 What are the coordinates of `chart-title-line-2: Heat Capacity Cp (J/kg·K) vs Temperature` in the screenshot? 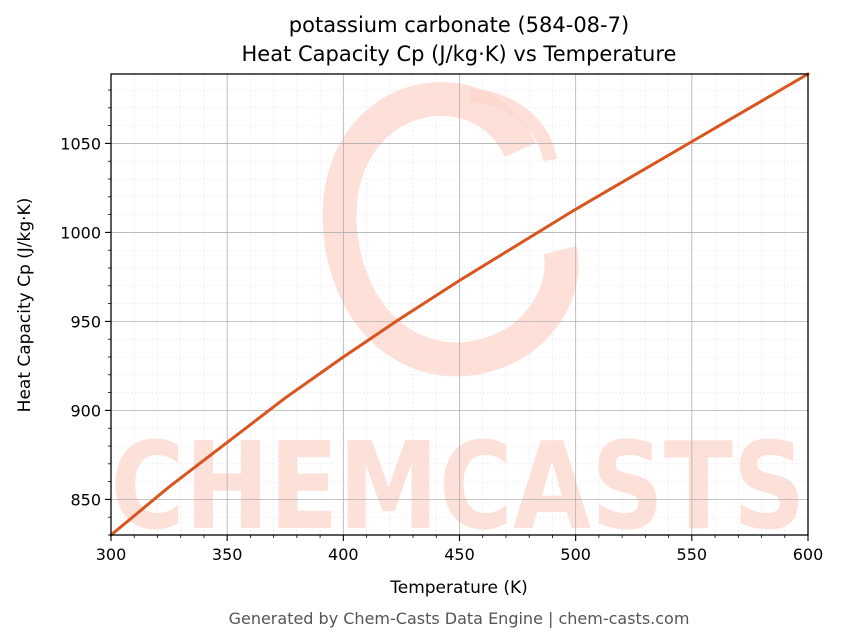 It's located at (459, 54).